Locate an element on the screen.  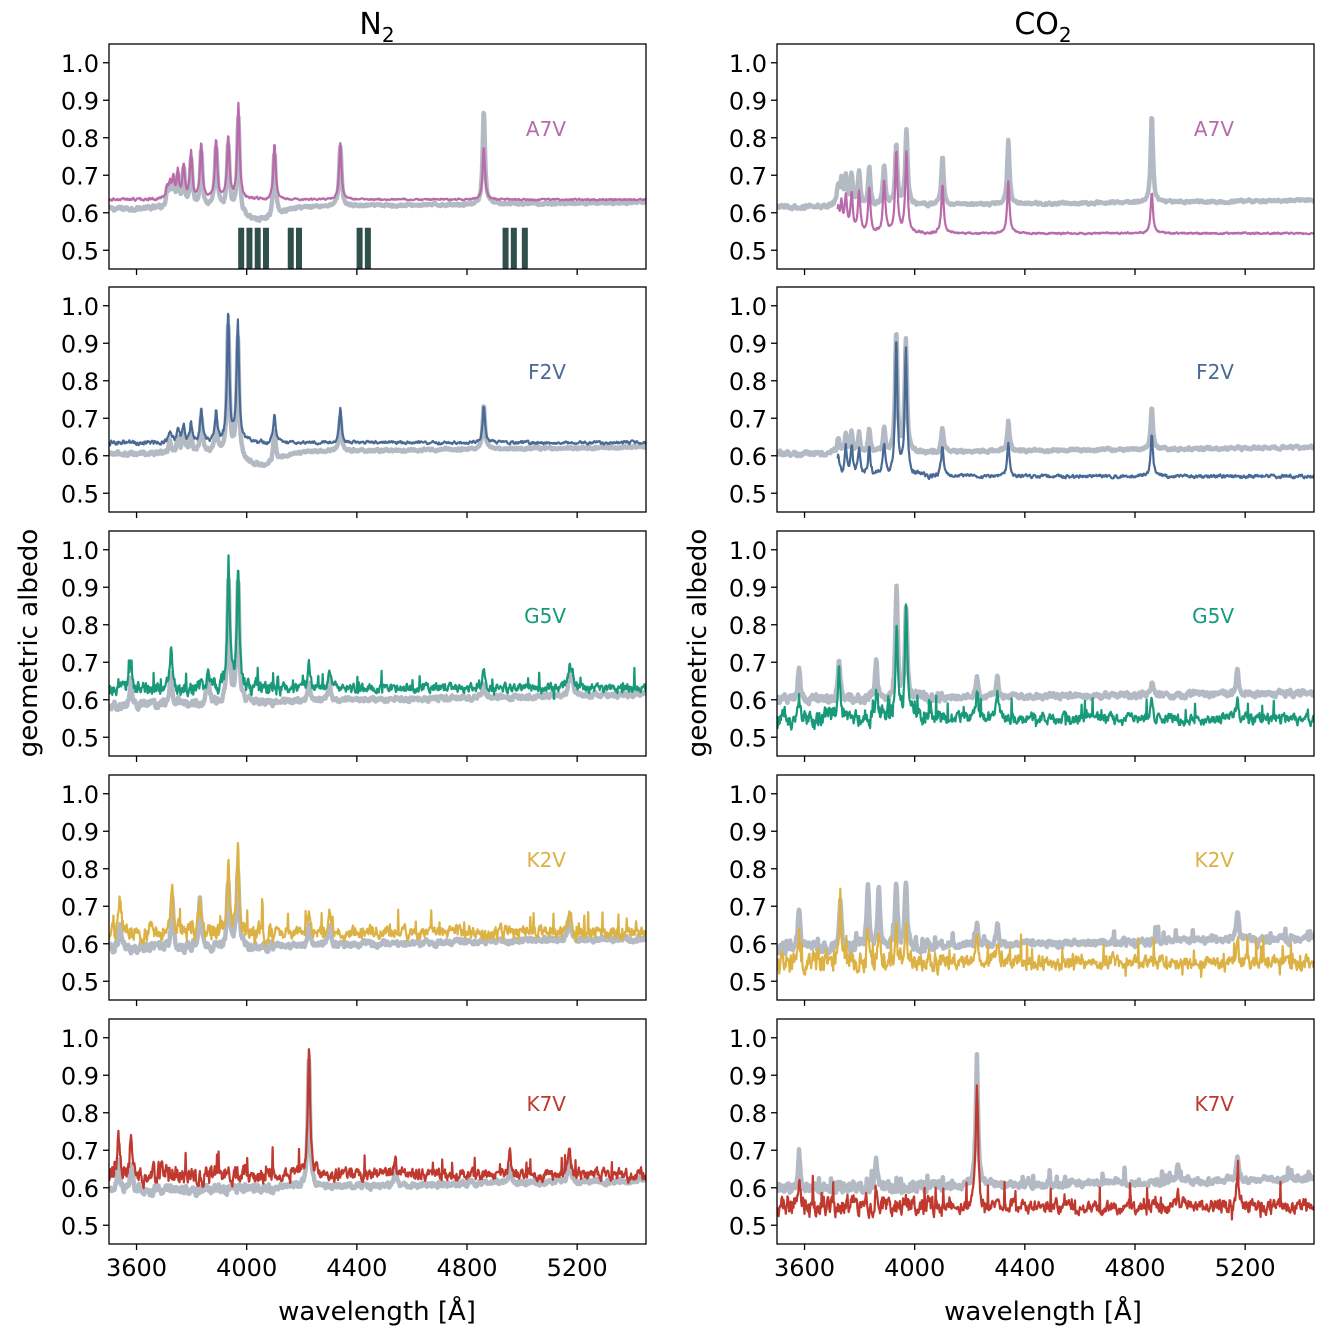
panel-1-0: 0.5 0.6 0.7 0.8 0.9 1.0 A7V is located at coordinates (1022, 159).